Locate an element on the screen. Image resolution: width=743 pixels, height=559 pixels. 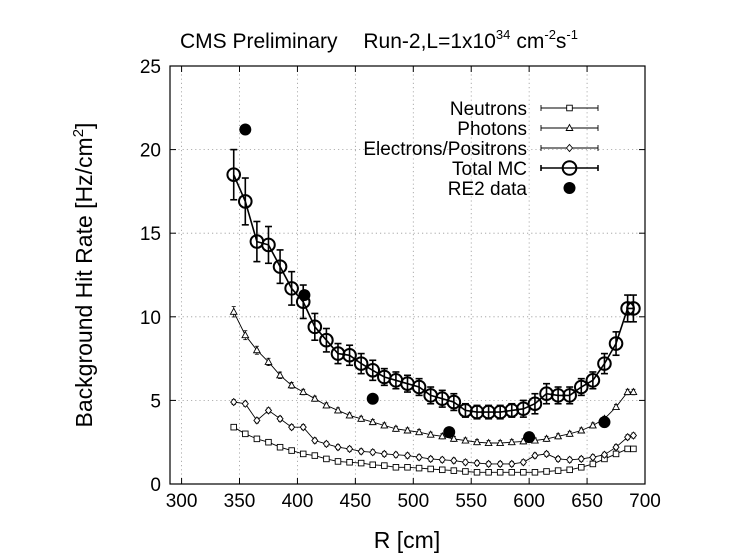
y-axis-label-exponent: 2 is located at coordinates (78, 133).